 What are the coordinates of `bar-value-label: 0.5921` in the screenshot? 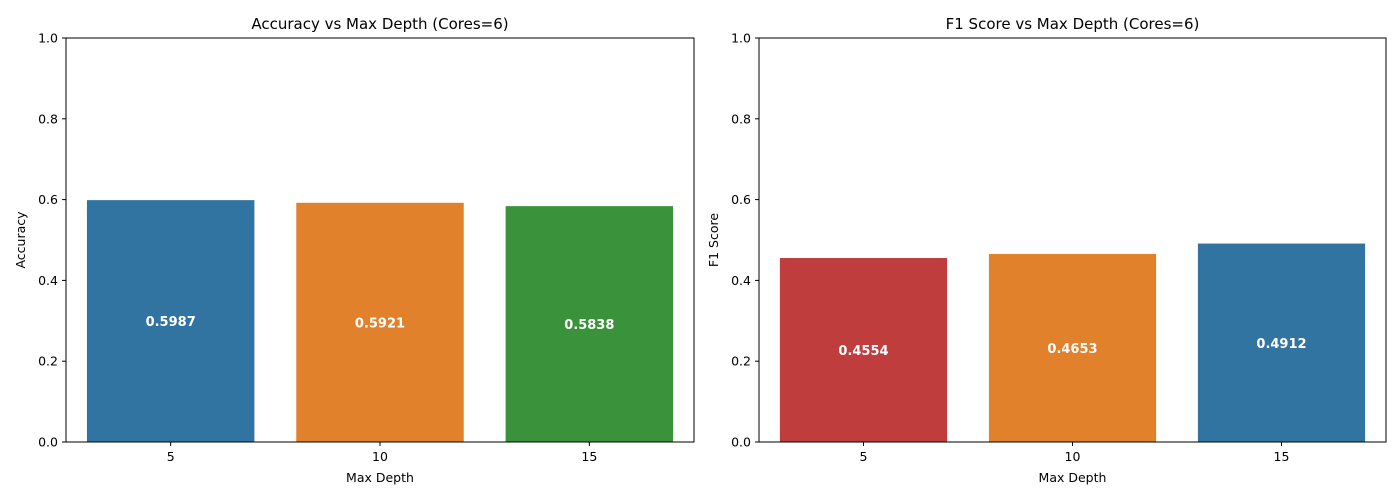 It's located at (380, 323).